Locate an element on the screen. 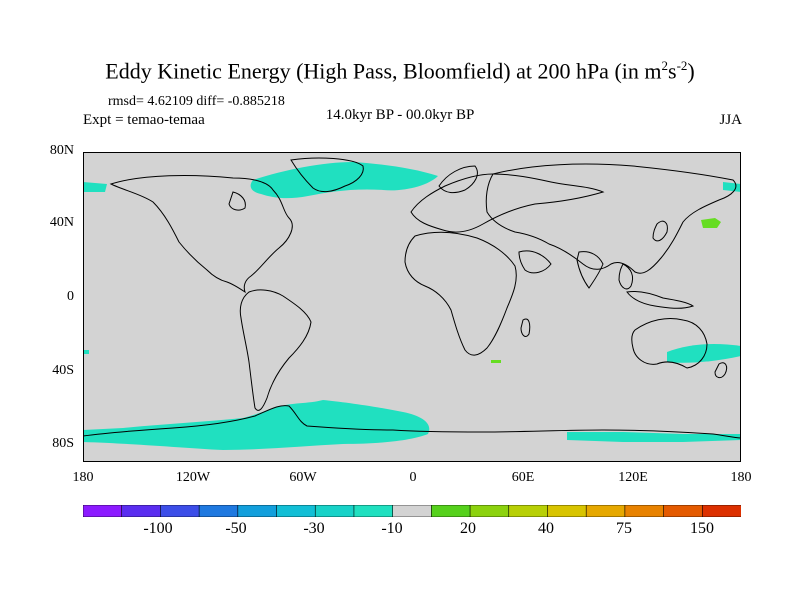  coast-indochina is located at coordinates (626, 276).